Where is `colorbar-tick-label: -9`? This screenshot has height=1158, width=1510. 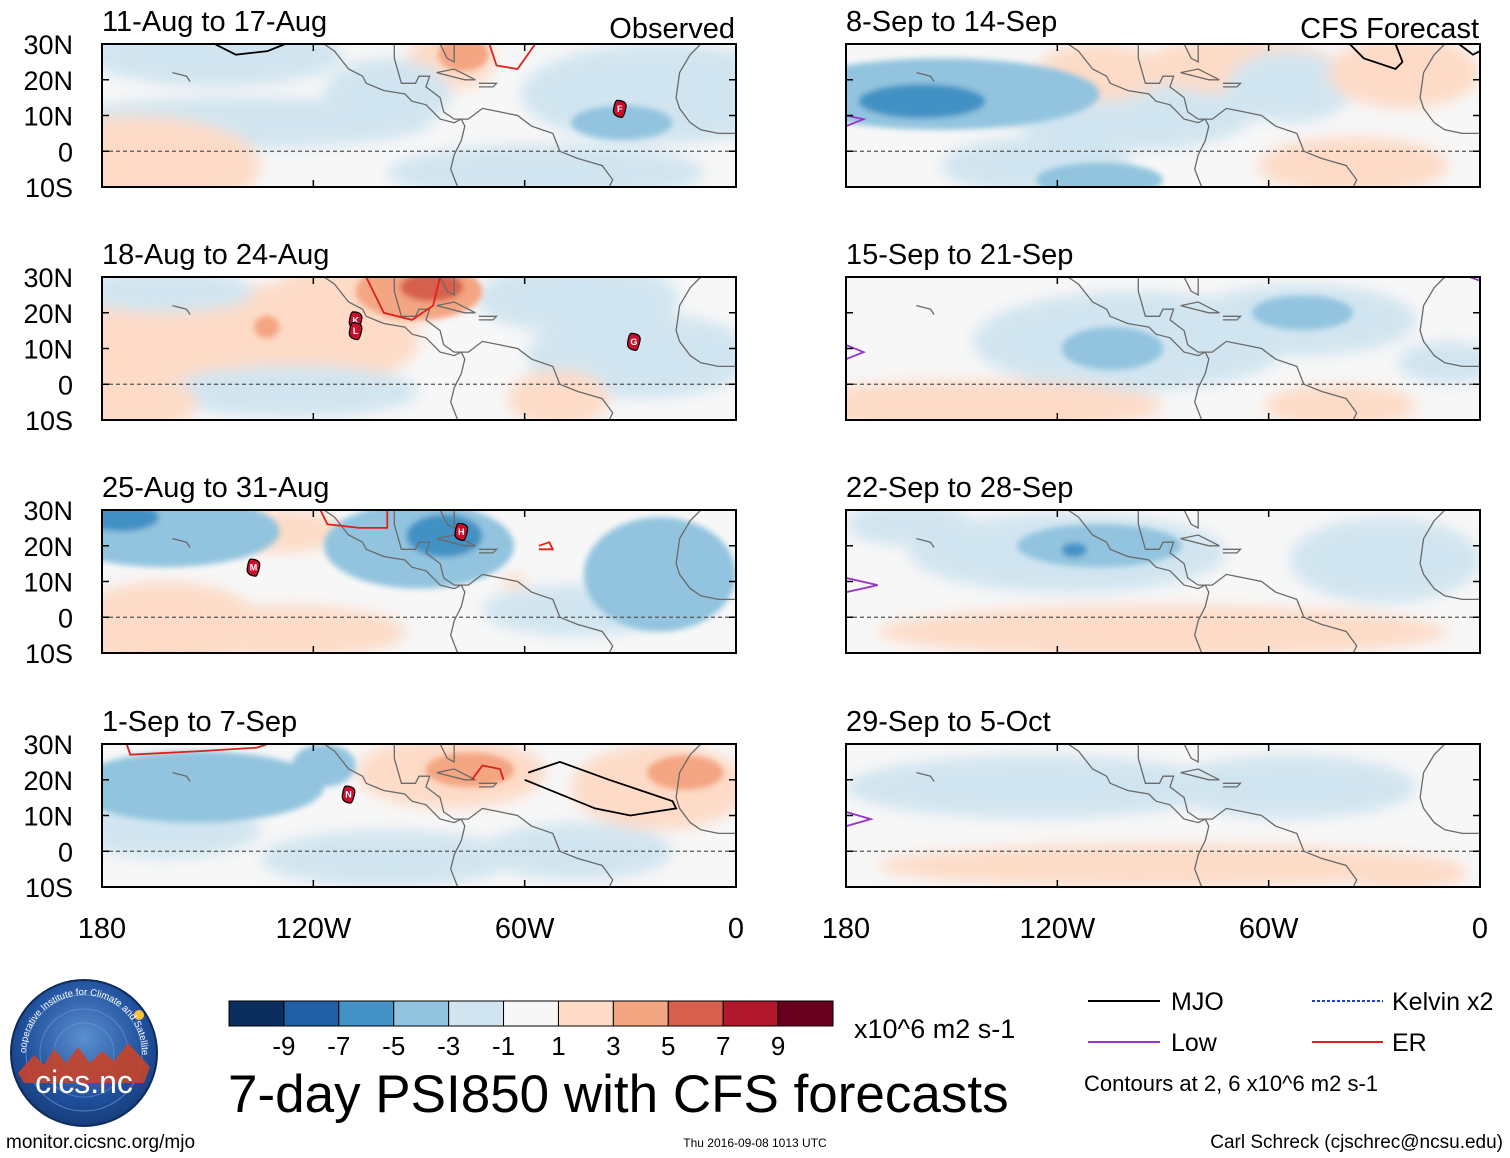
colorbar-tick-label: -9 is located at coordinates (283, 1046).